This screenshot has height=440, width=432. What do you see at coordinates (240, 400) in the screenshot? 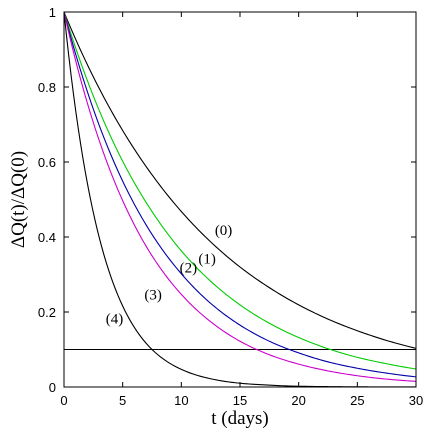
I see `x-tick-label: 15` at bounding box center [240, 400].